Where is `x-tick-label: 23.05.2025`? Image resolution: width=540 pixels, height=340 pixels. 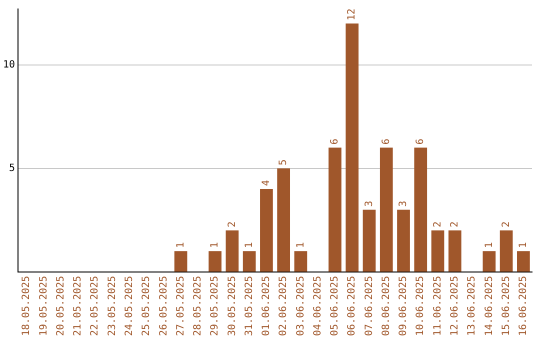 x-tick-label: 23.05.2025 is located at coordinates (112, 306).